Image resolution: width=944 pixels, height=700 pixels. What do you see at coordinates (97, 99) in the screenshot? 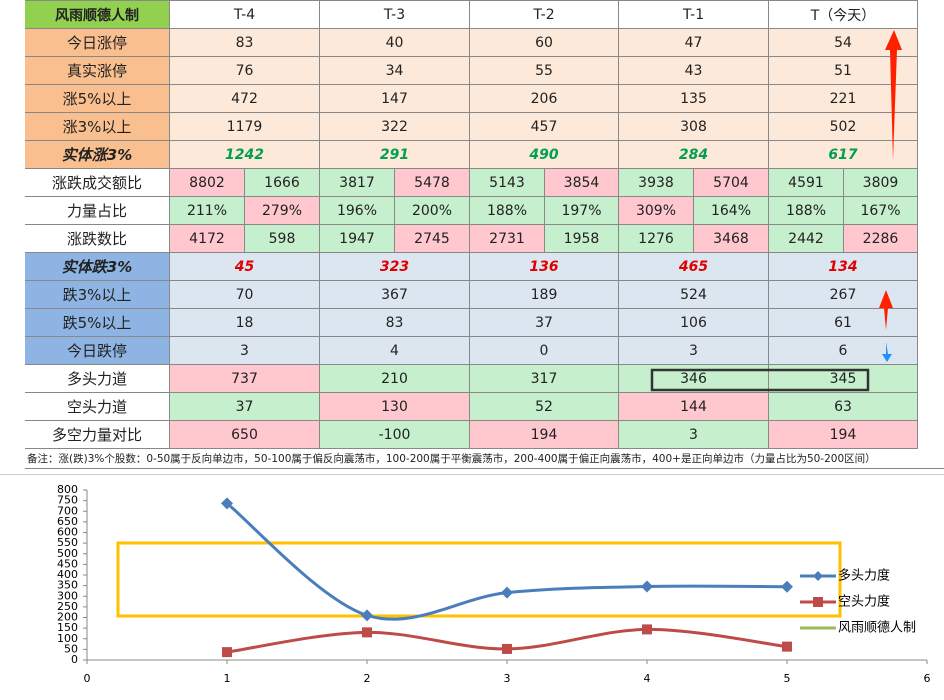
I see `row-label: 涨5%以上` at bounding box center [97, 99].